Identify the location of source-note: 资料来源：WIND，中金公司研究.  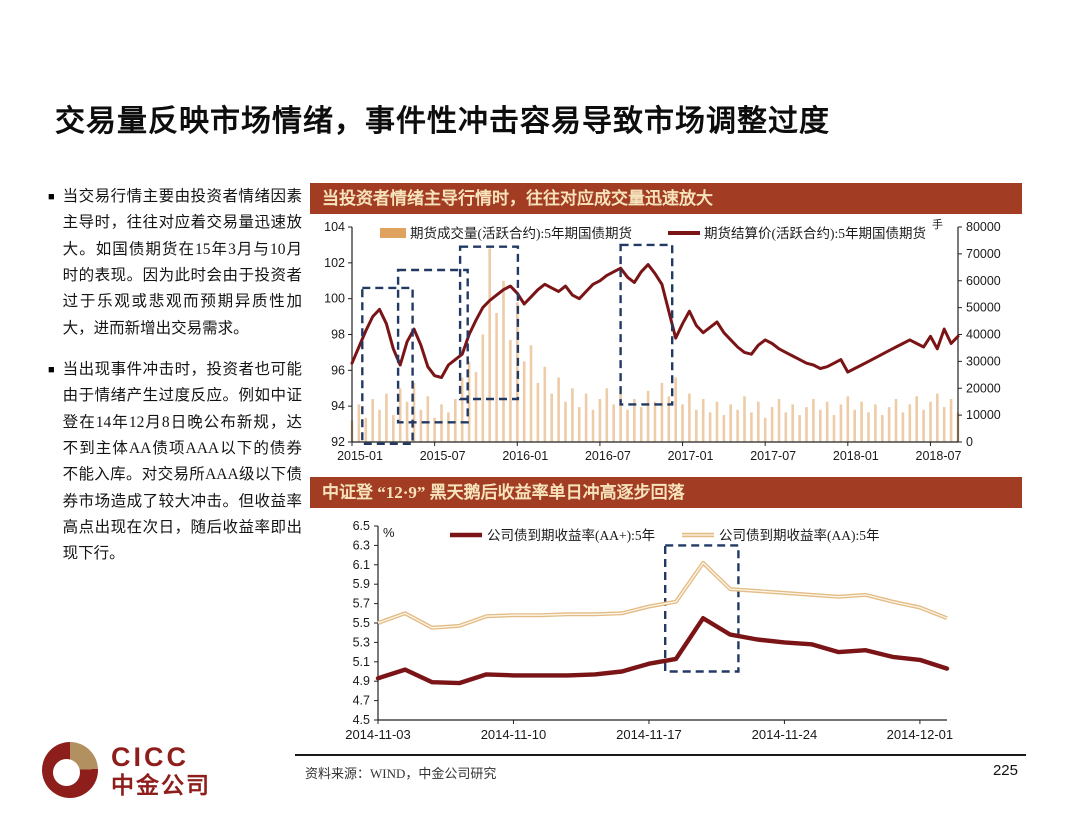
(401, 773).